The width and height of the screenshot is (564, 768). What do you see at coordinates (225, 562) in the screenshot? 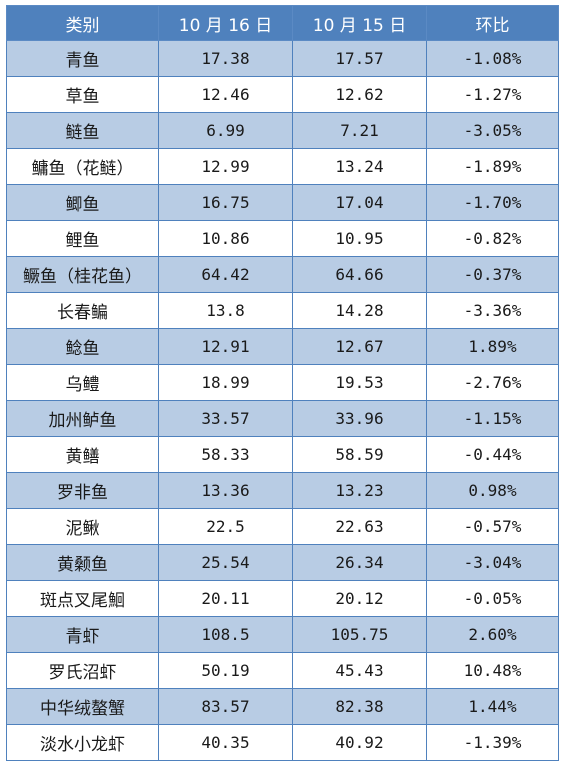
I see `cell-oct16: 25.54` at bounding box center [225, 562].